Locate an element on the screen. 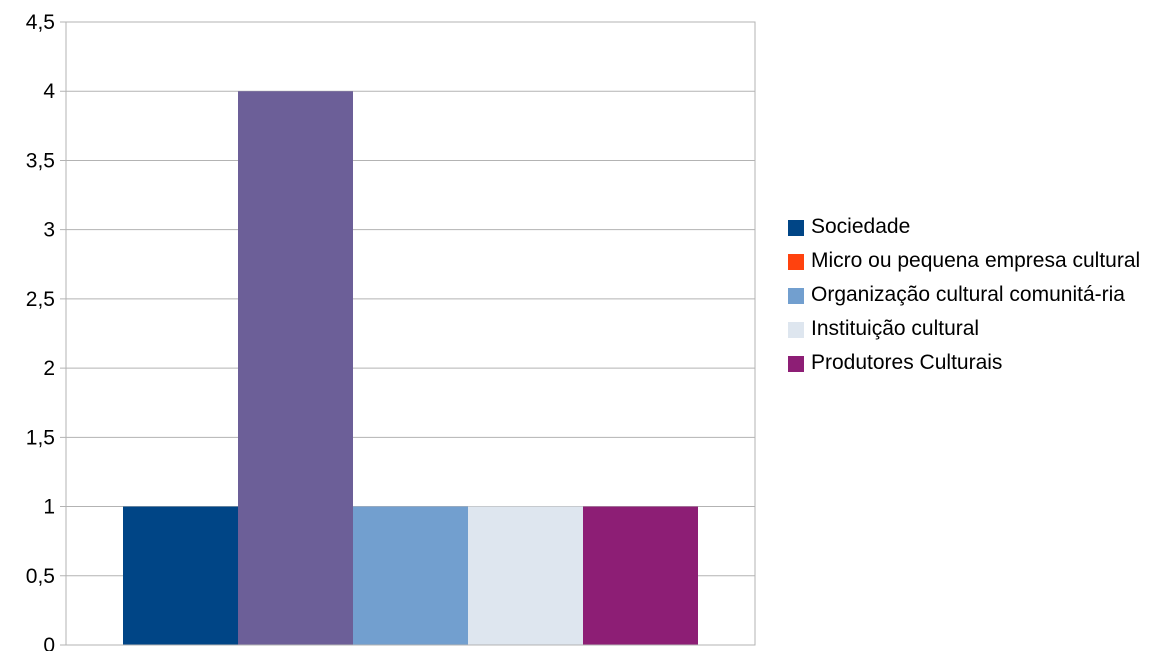 The image size is (1175, 651). legend-item: Sociedade is located at coordinates (980, 227).